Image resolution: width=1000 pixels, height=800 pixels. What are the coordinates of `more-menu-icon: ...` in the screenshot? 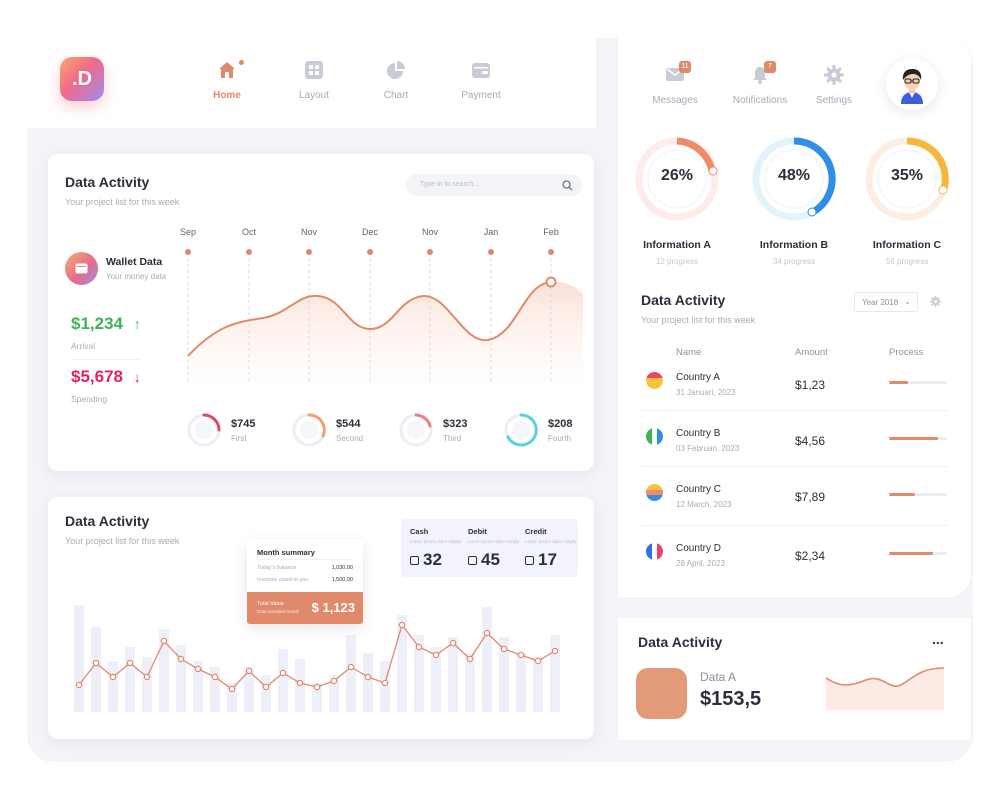 It's located at (938, 639).